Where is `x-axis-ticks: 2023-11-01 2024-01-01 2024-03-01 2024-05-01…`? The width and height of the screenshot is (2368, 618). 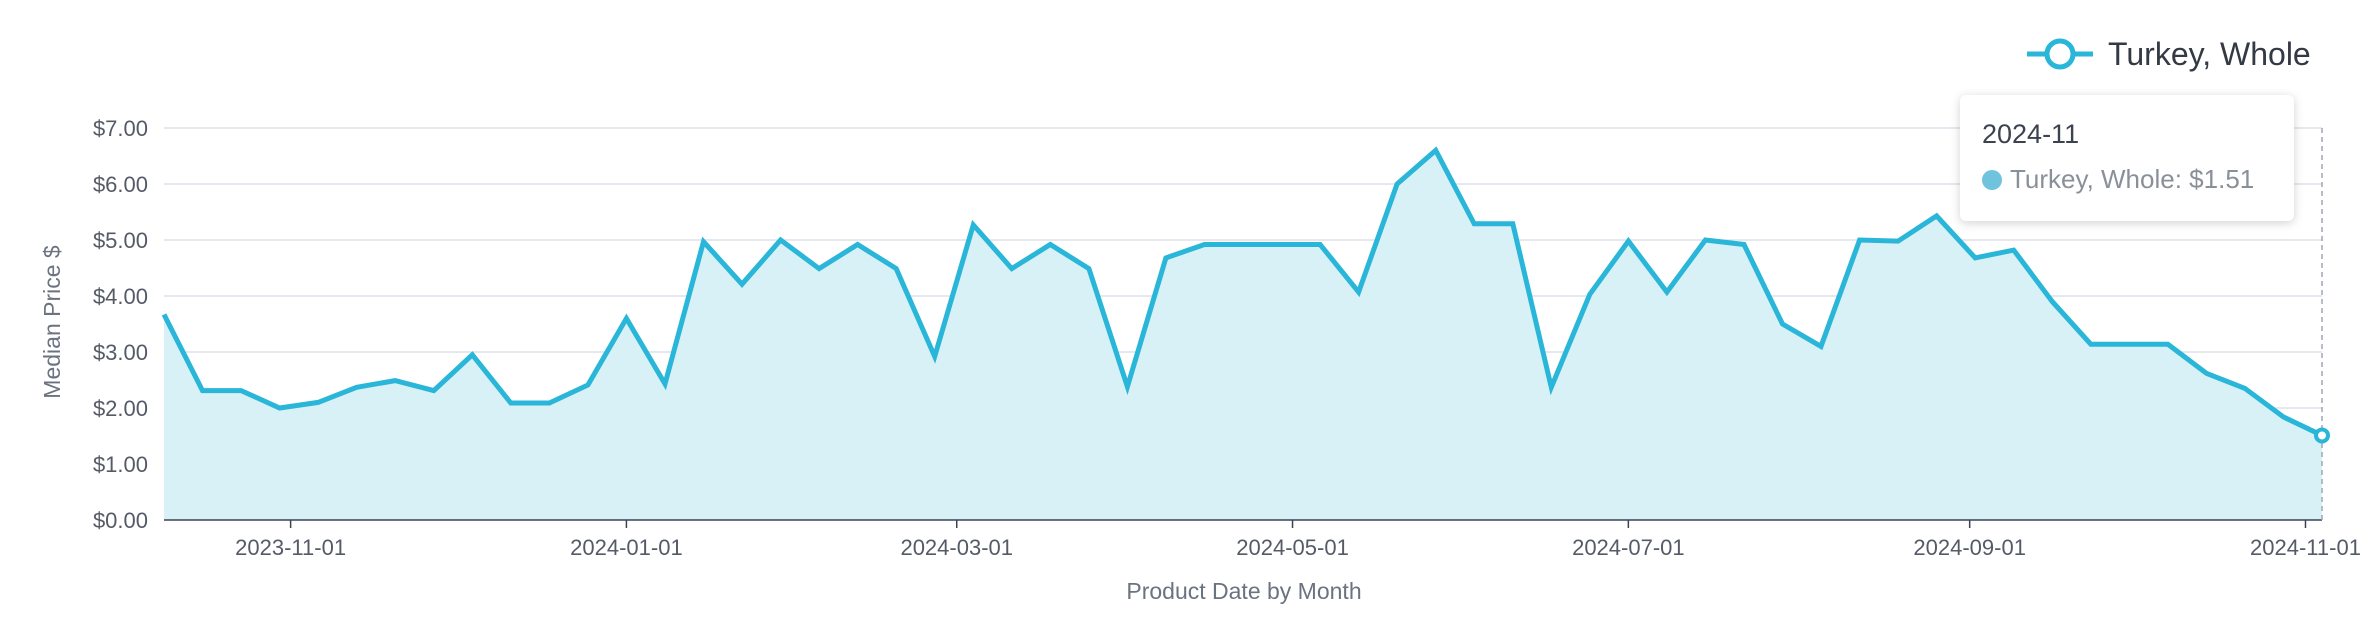
x-axis-ticks: 2023-11-01 2024-01-01 2024-03-01 2024-05-01… is located at coordinates (1298, 540).